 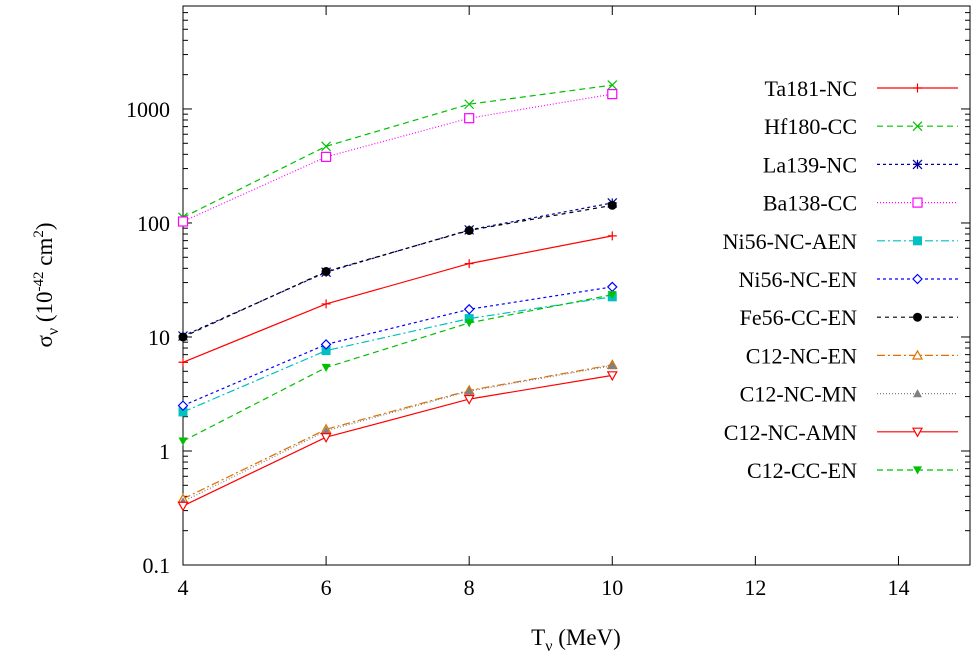 I want to click on legend-entry: C12-NC-MN, so click(x=849, y=394).